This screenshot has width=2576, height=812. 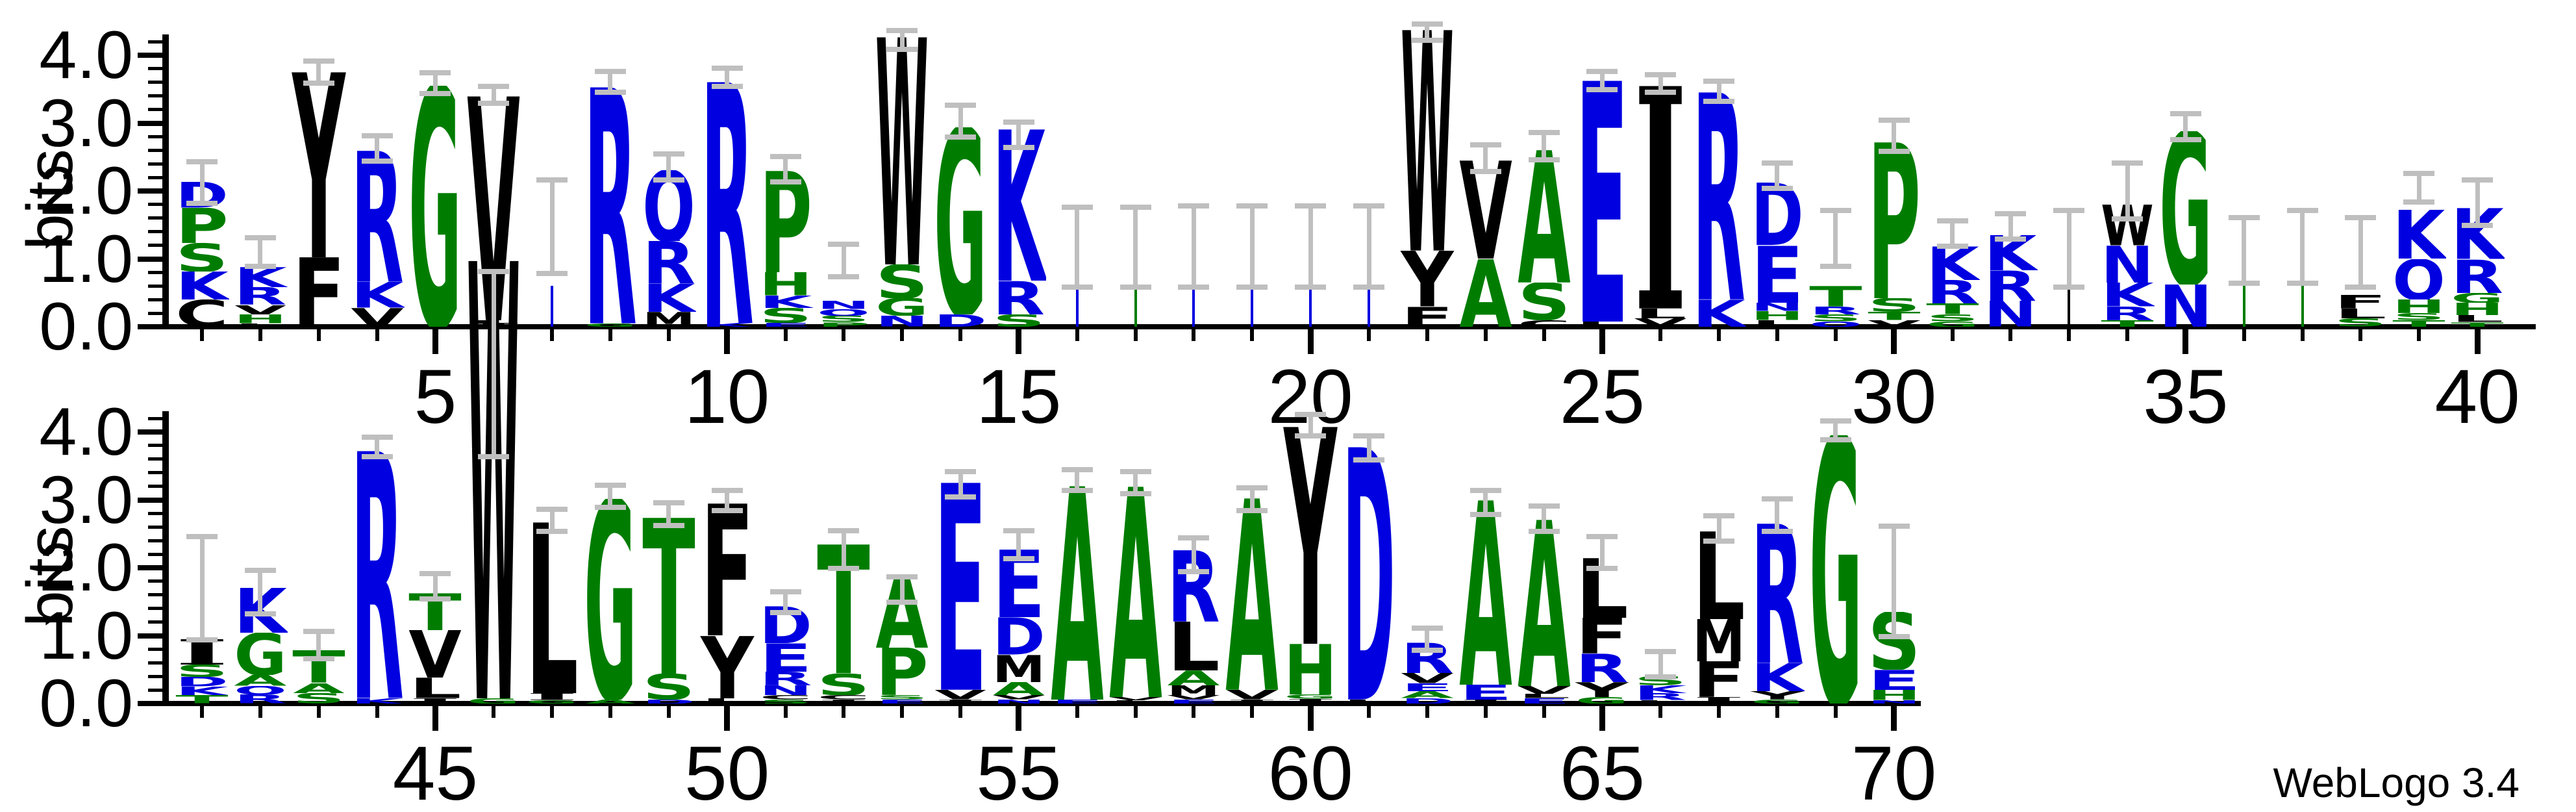 What do you see at coordinates (727, 701) in the screenshot?
I see `residue-L-stack-pos-50: L` at bounding box center [727, 701].